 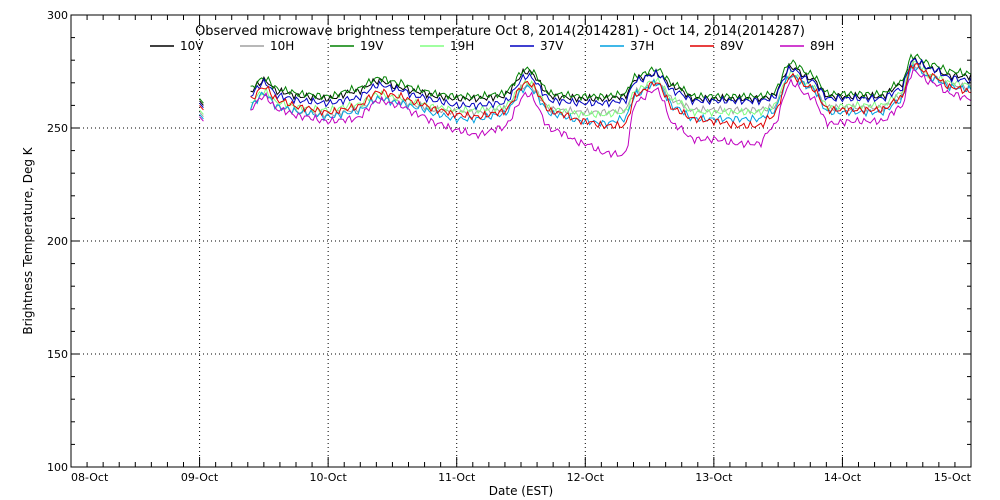 What do you see at coordinates (57, 467) in the screenshot?
I see `y-tick-label: 100` at bounding box center [57, 467].